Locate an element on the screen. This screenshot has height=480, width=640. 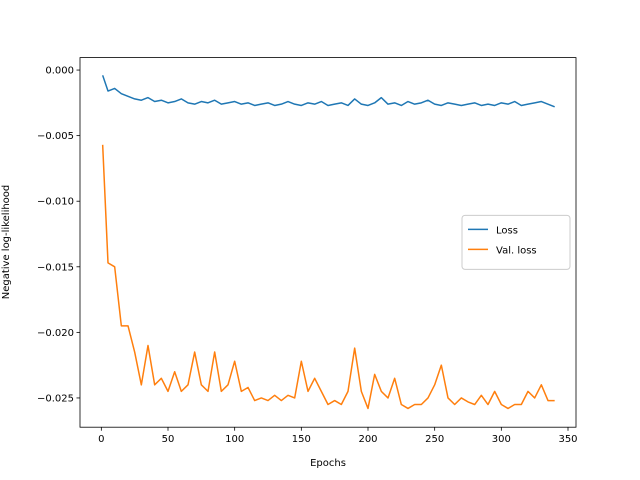
y-axis-label: Negative log-likelihood is located at coordinates (6, 242).